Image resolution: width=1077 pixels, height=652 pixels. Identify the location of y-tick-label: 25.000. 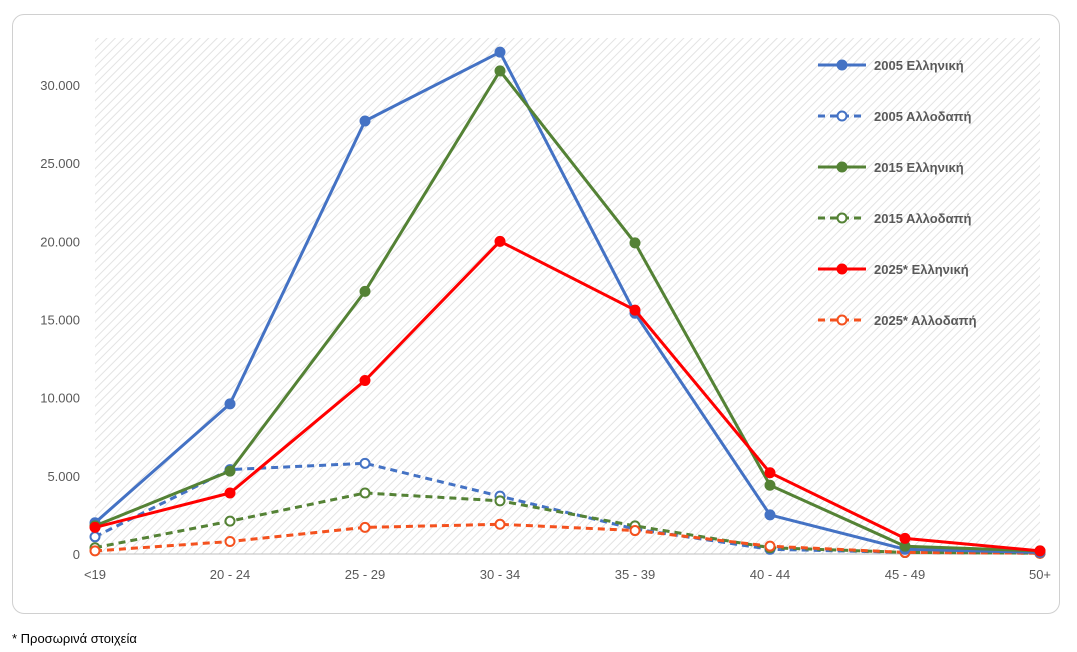
(60, 163).